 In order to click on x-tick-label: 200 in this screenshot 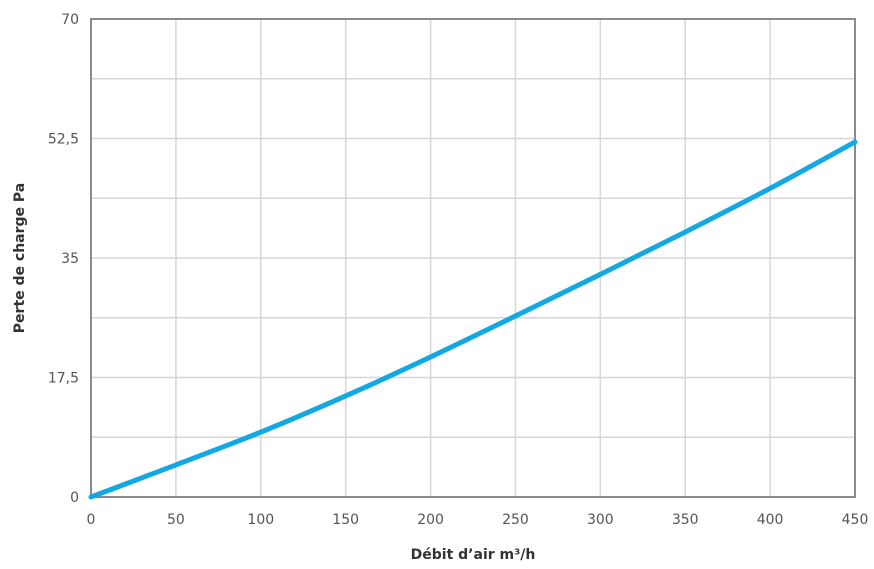, I will do `click(430, 520)`.